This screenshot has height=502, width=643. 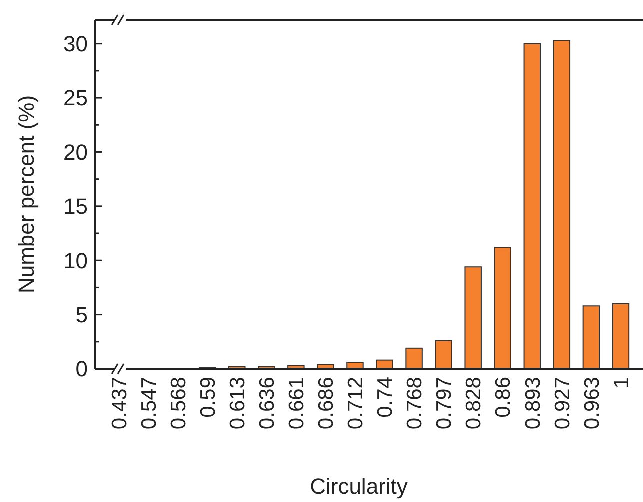 I want to click on y-tick-label: 25, so click(x=76, y=98).